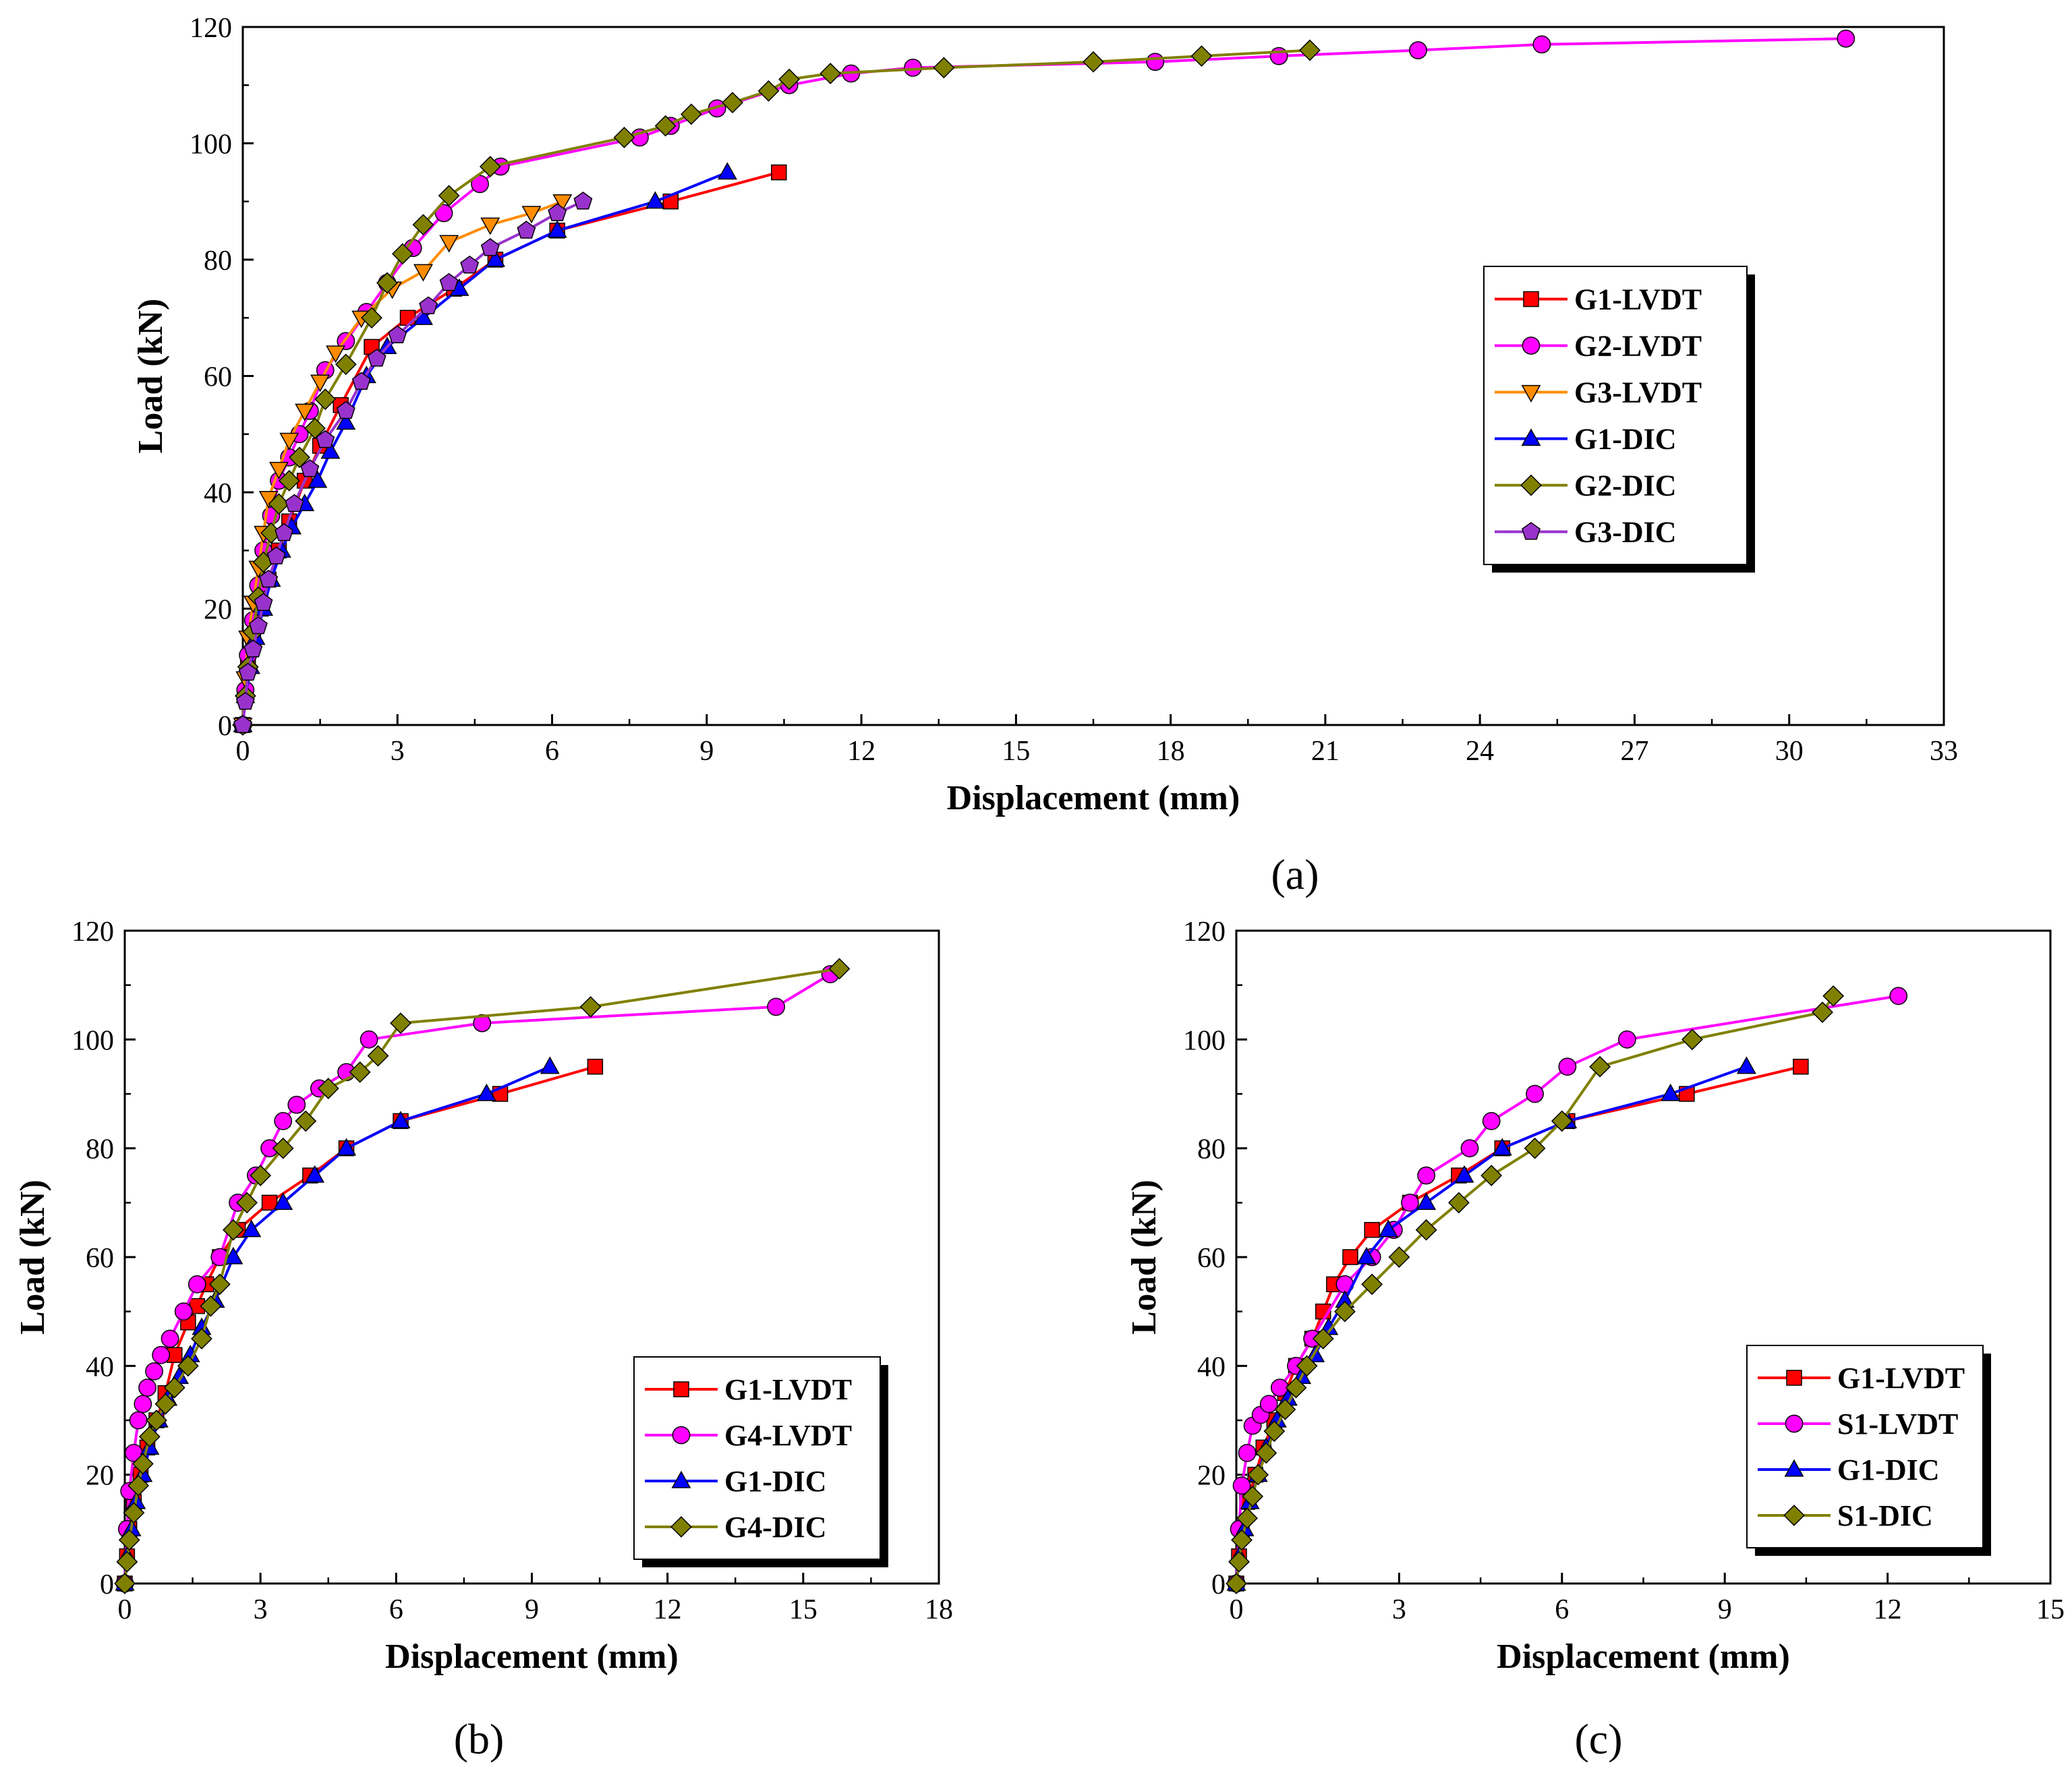 Image resolution: width=2072 pixels, height=1771 pixels. What do you see at coordinates (788, 1435) in the screenshot?
I see `legend-label: G4-LVDT` at bounding box center [788, 1435].